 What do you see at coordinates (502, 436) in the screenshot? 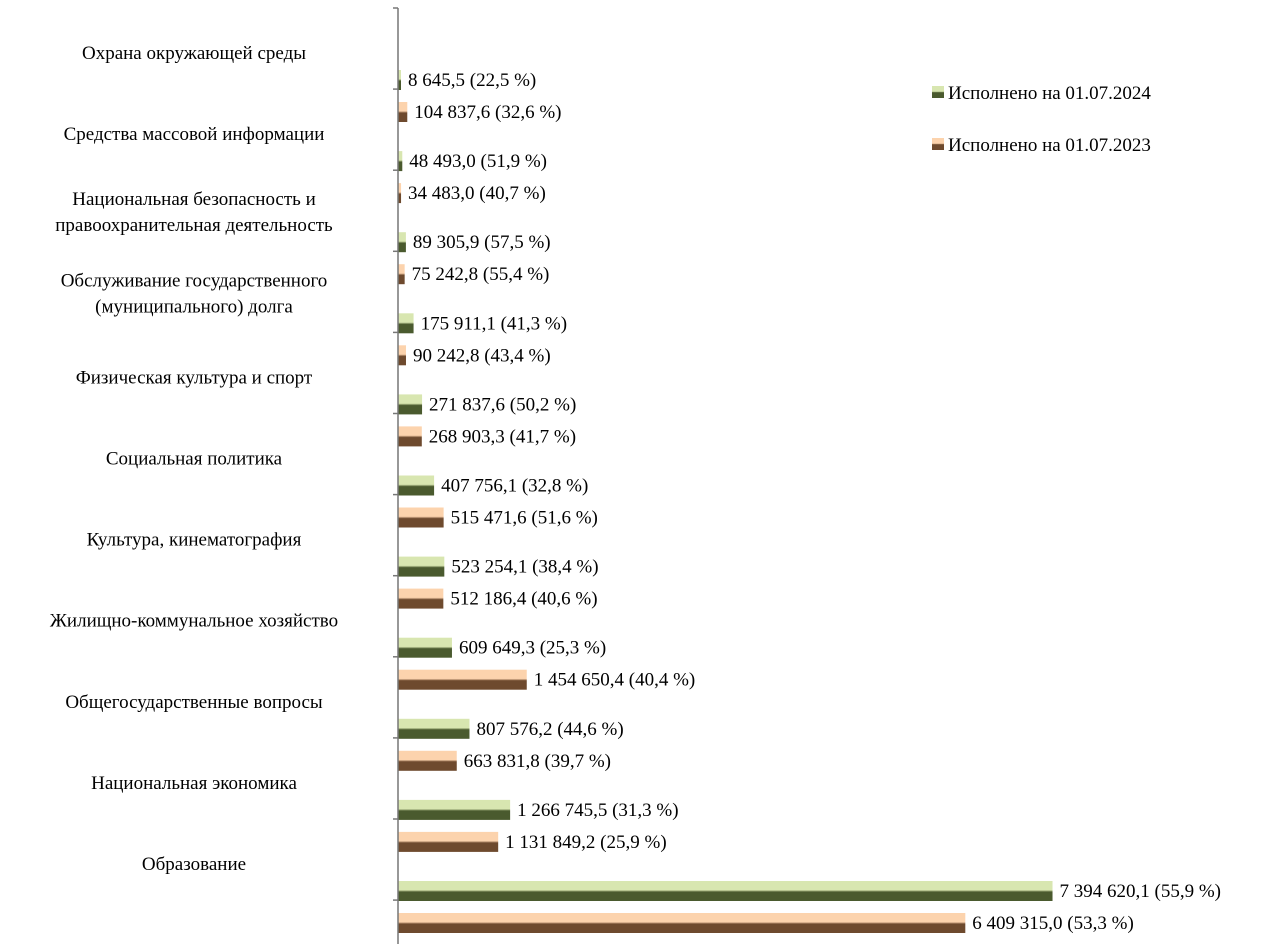
I see `data-label: 268 903,3 (41,7 %)` at bounding box center [502, 436].